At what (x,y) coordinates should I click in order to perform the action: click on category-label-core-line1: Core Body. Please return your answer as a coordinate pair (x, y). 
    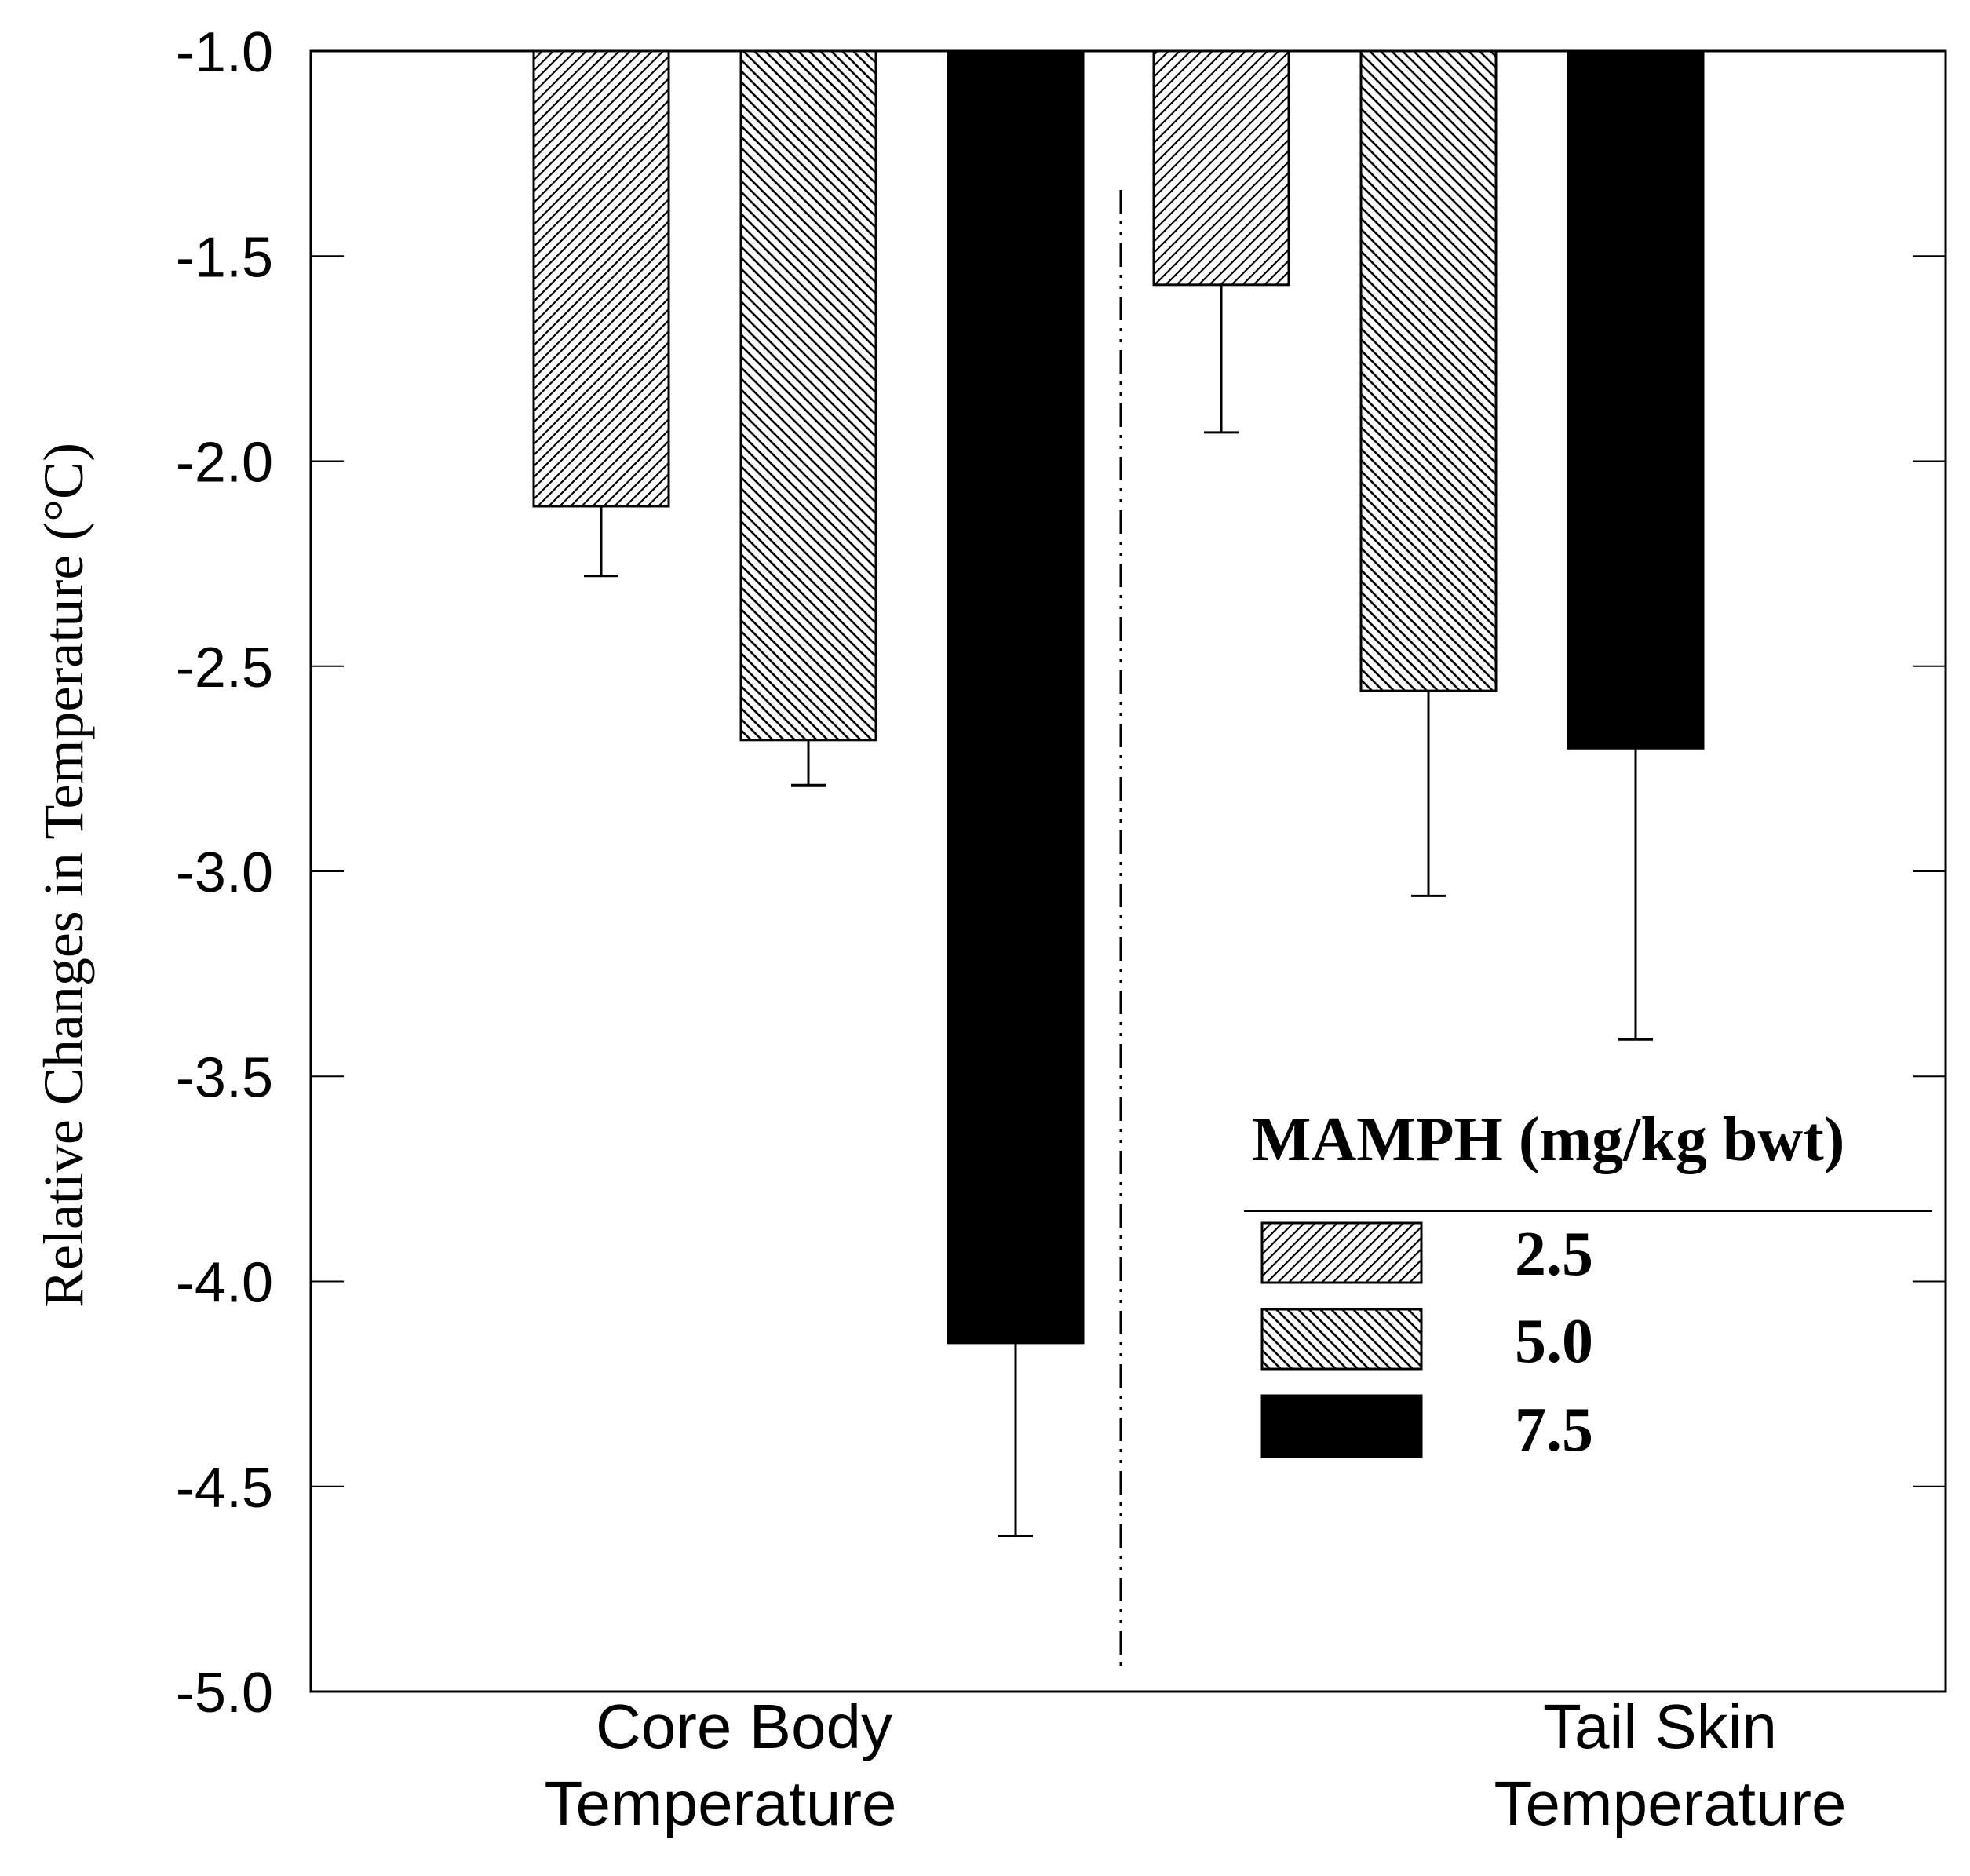
    Looking at the image, I should click on (744, 1727).